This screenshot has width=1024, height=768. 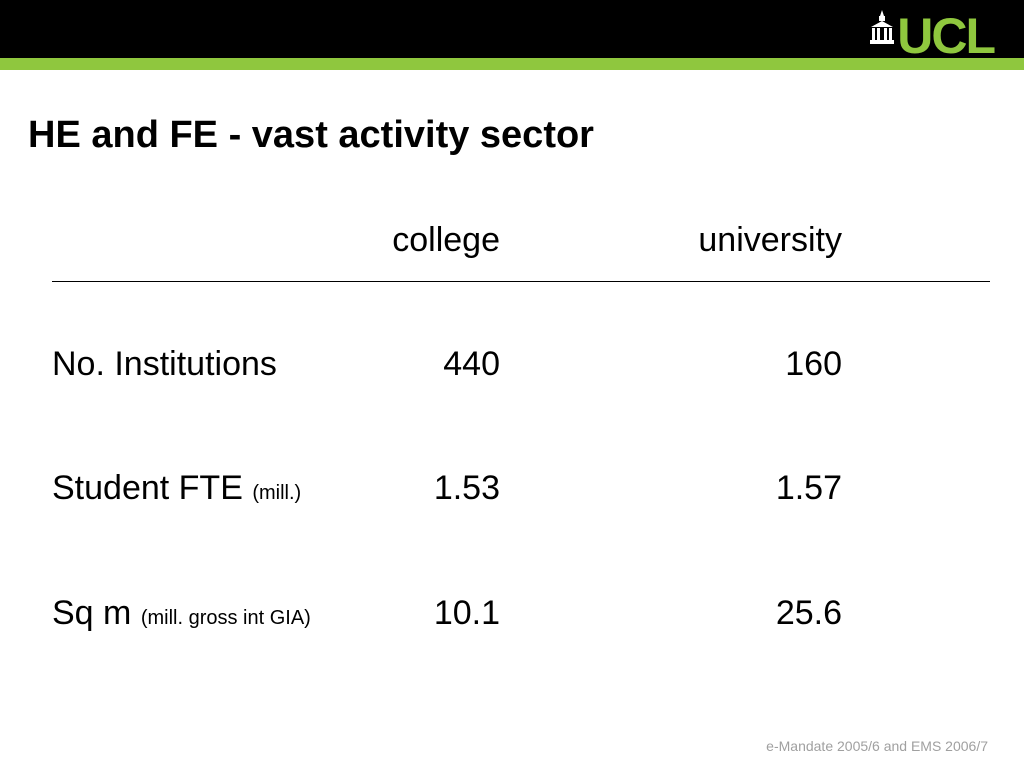 I want to click on header-divider, so click(x=521, y=281).